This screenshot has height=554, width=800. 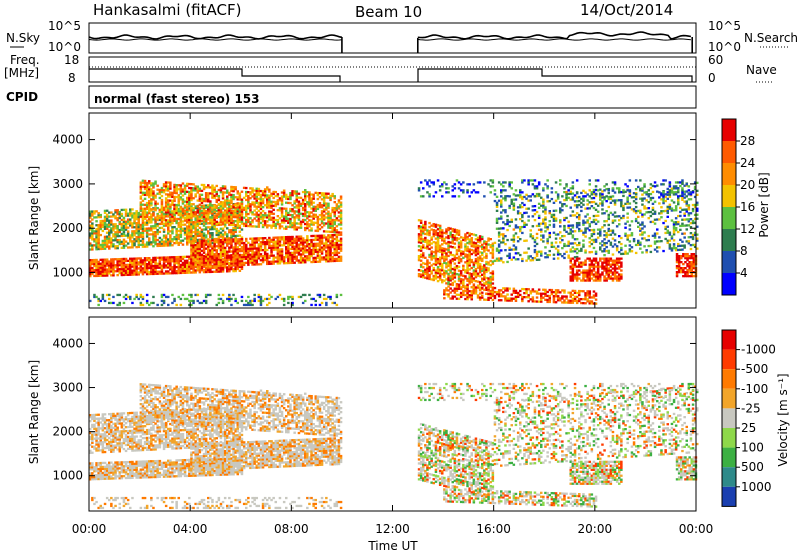 I want to click on nsky-tick-top: 10^5, so click(x=64, y=26).